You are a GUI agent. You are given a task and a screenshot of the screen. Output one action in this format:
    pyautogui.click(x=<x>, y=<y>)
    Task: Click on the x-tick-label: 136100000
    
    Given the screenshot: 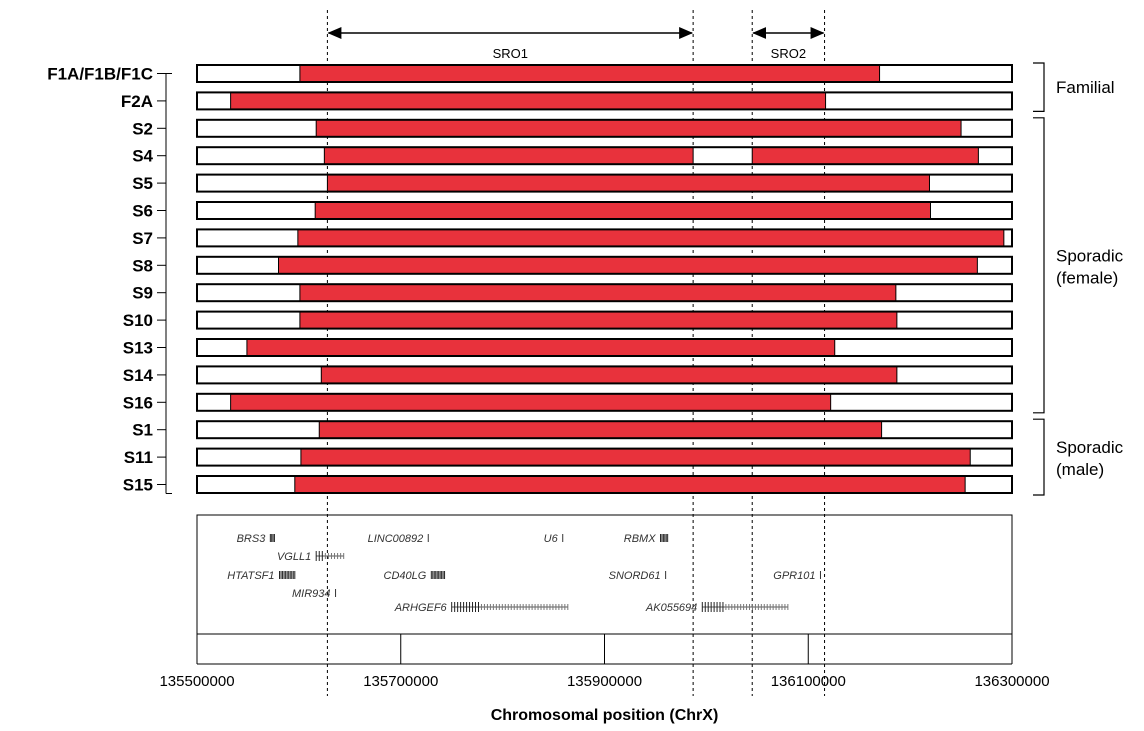 What is the action you would take?
    pyautogui.click(x=808, y=681)
    